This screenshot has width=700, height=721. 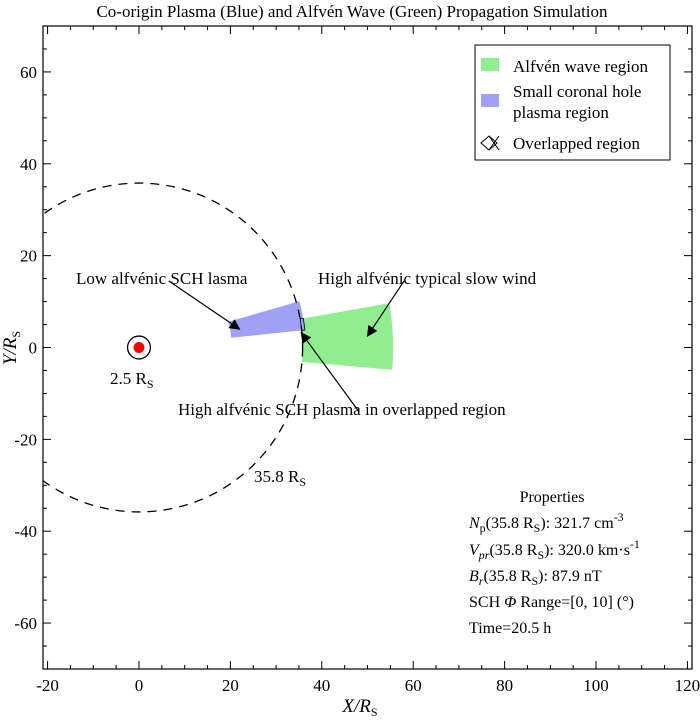 I want to click on legend-box, so click(x=572, y=102).